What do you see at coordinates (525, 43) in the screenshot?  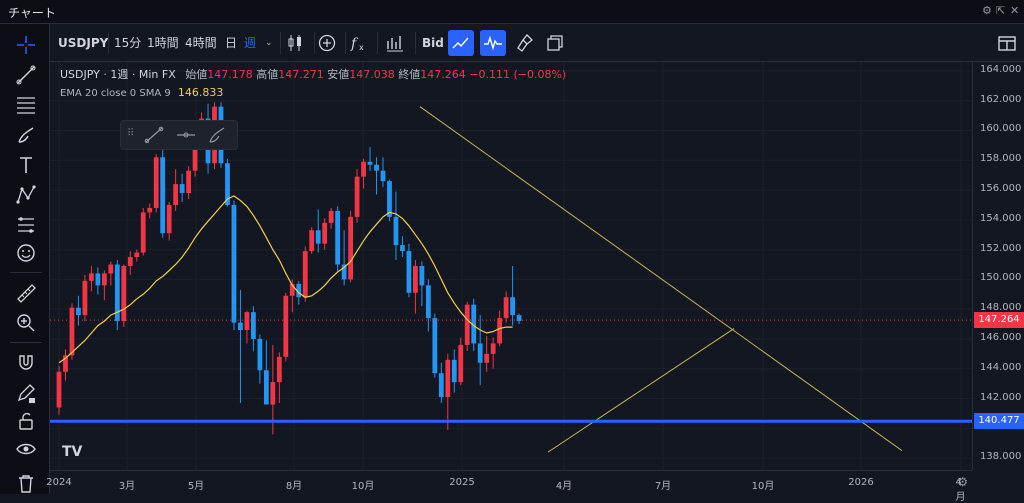 I see `clean-button` at bounding box center [525, 43].